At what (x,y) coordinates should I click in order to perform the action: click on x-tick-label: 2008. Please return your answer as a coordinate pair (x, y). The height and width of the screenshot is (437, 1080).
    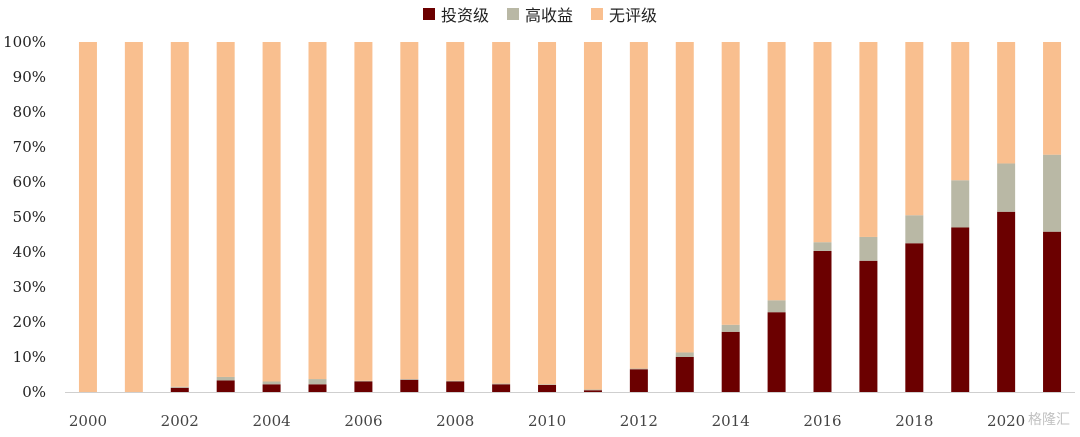
    Looking at the image, I should click on (455, 421).